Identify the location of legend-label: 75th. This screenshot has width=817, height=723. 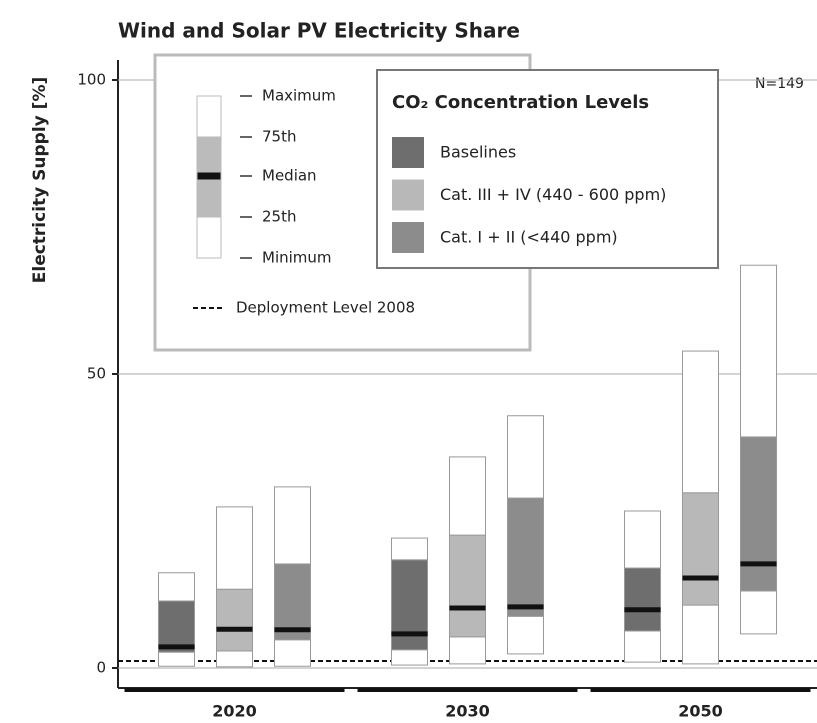
(279, 137).